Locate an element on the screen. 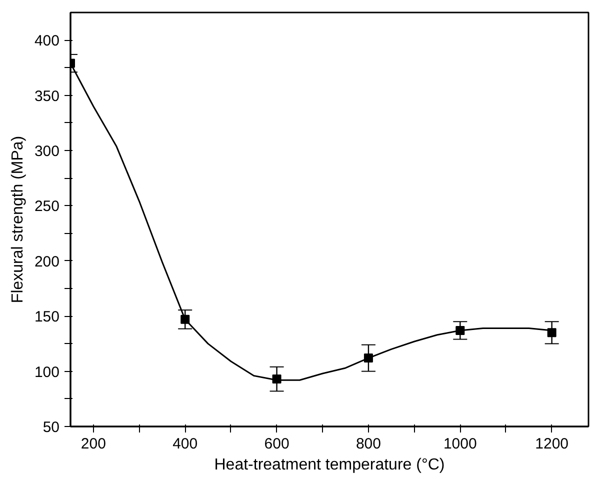 This screenshot has width=594, height=486. x-tick-label: 1200 is located at coordinates (552, 444).